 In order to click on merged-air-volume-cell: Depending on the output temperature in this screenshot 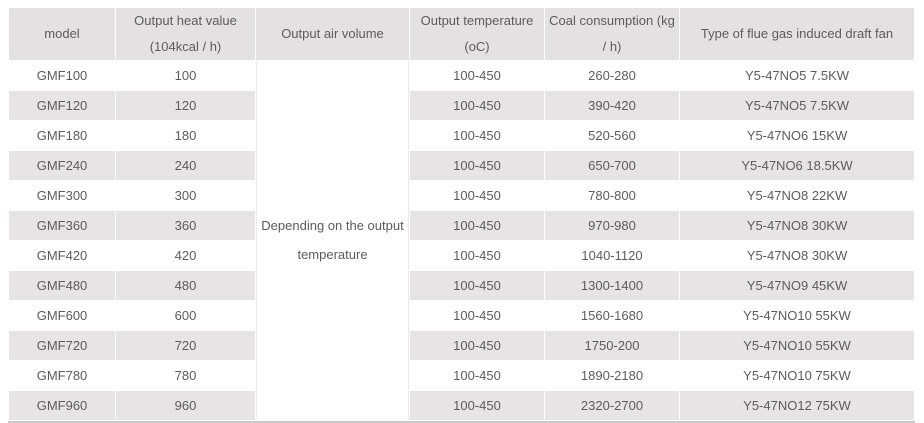, I will do `click(332, 240)`.